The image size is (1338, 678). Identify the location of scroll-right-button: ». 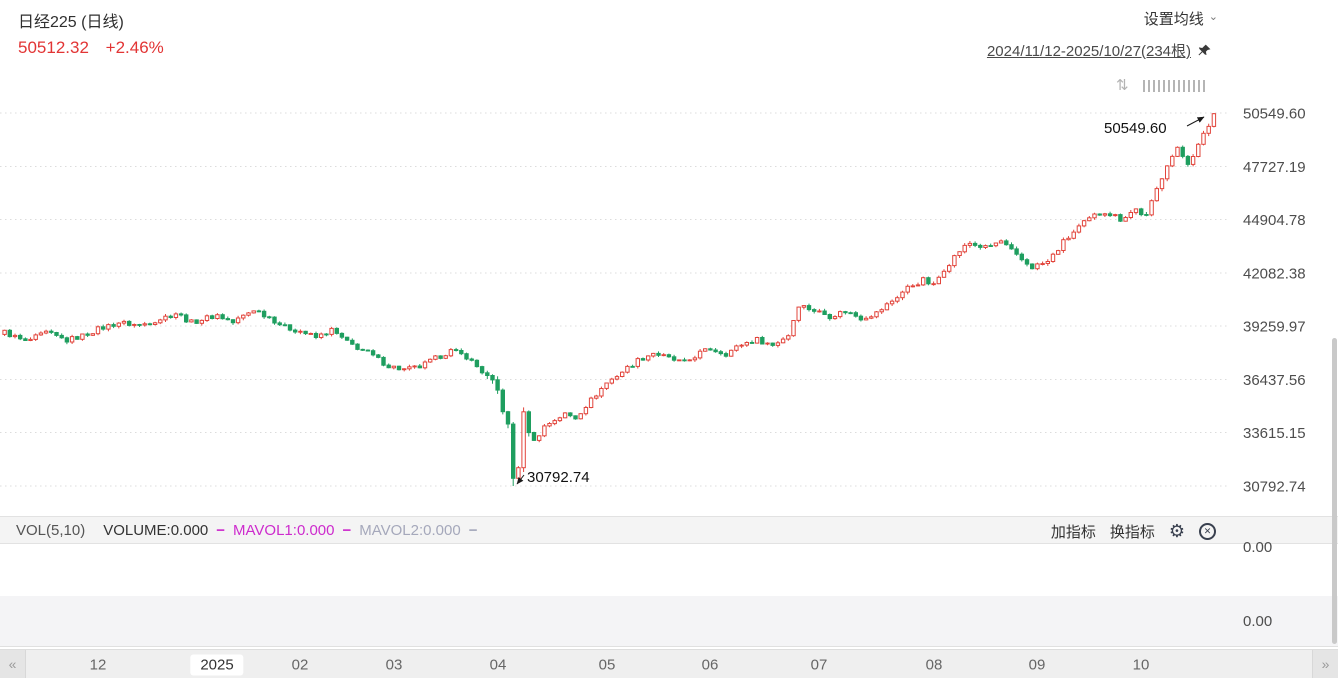
(1325, 664).